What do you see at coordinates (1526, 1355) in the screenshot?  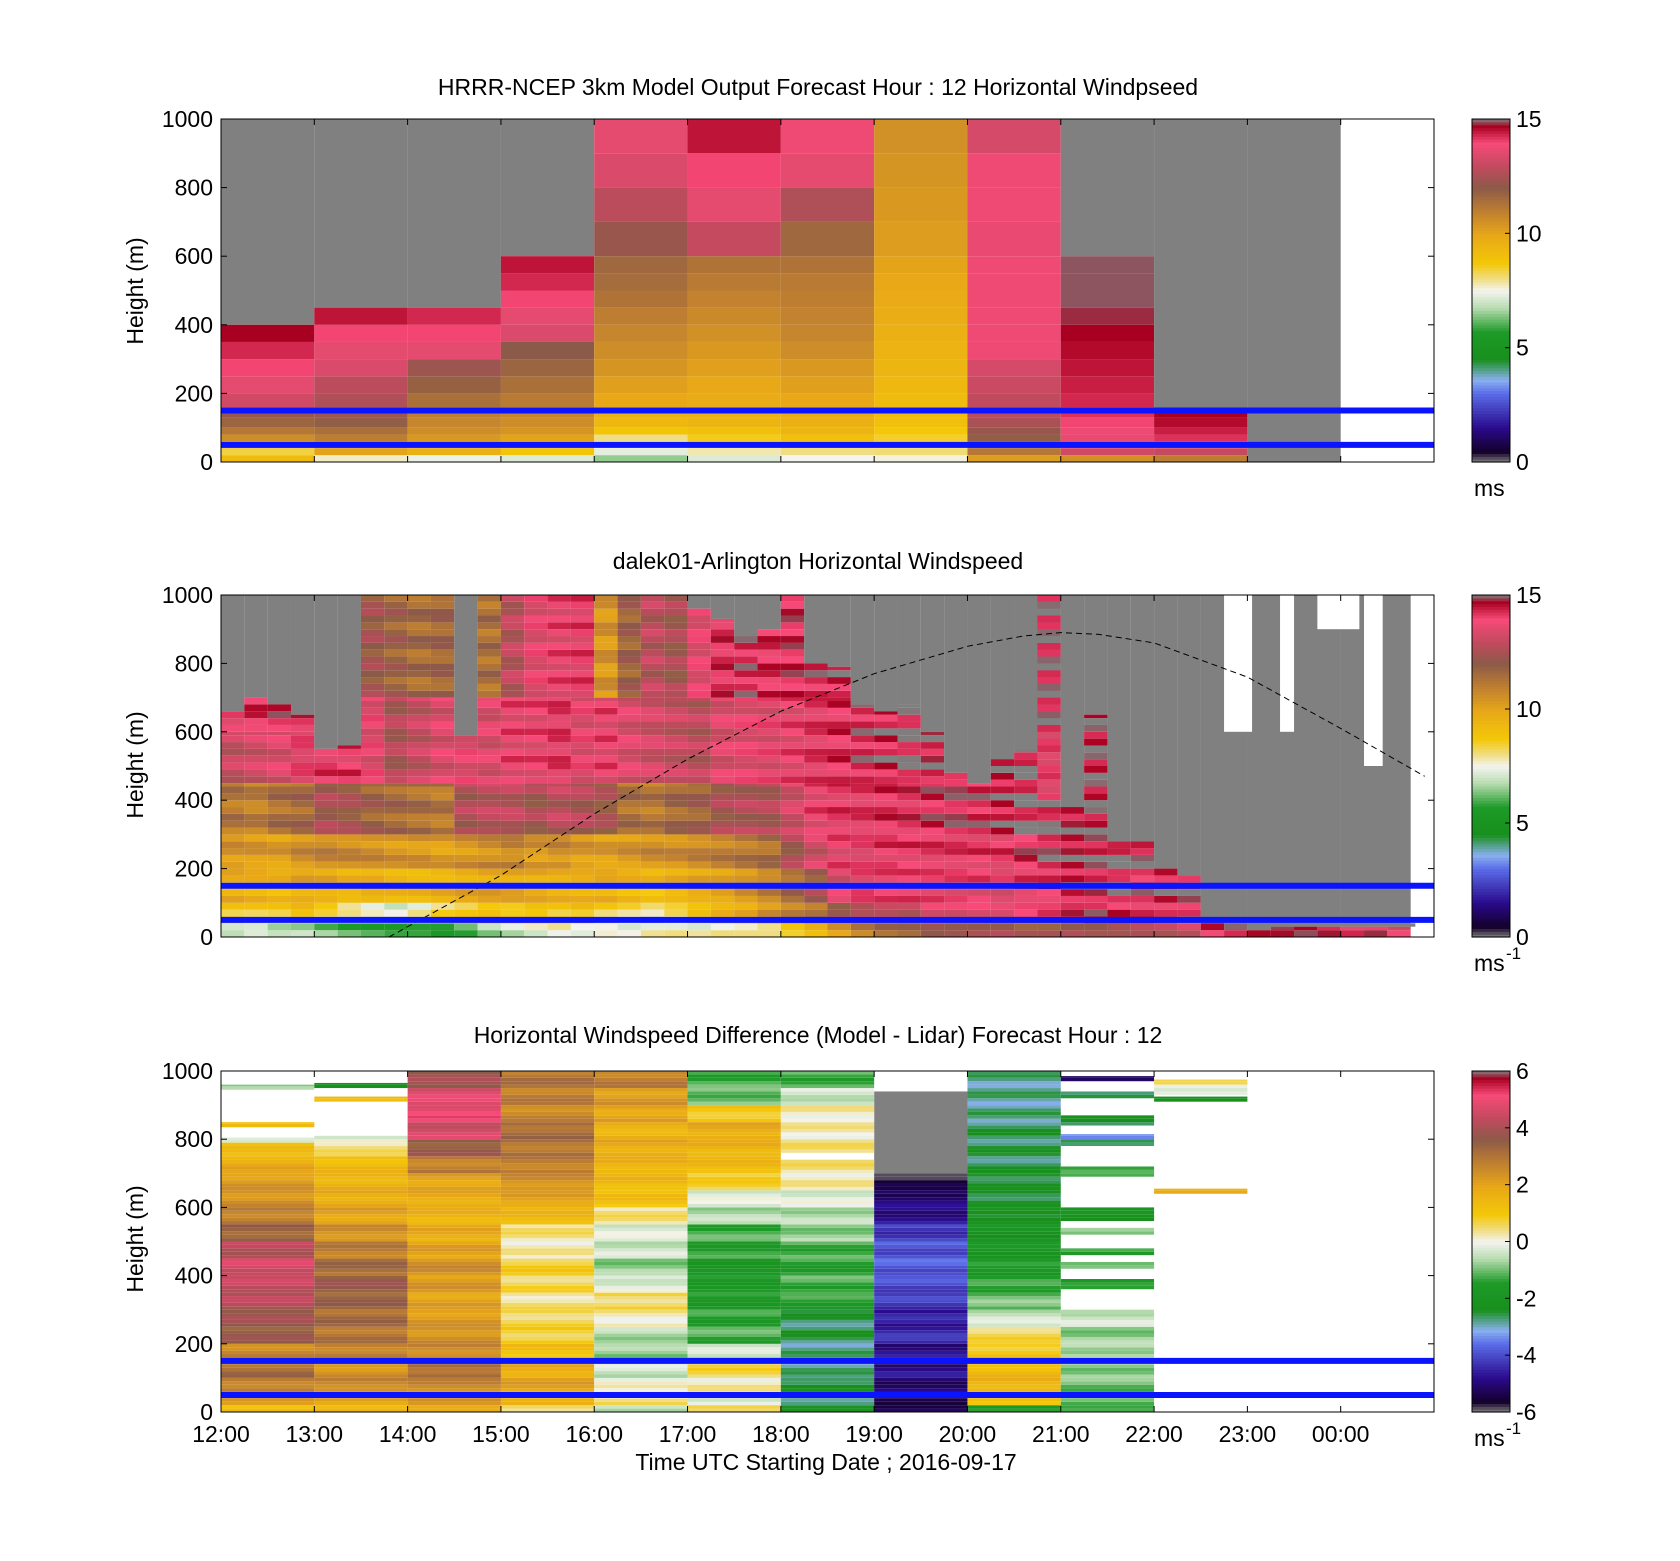 I see `colorbar-tick-label: -4` at bounding box center [1526, 1355].